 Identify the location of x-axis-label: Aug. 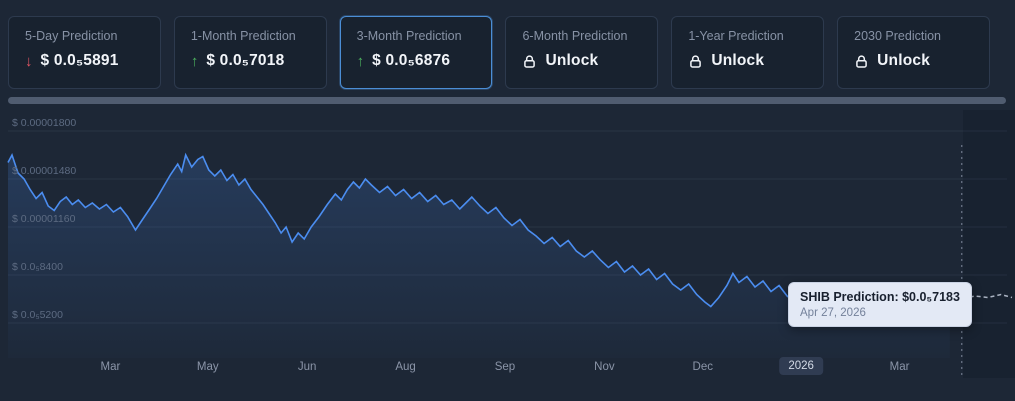
(405, 367).